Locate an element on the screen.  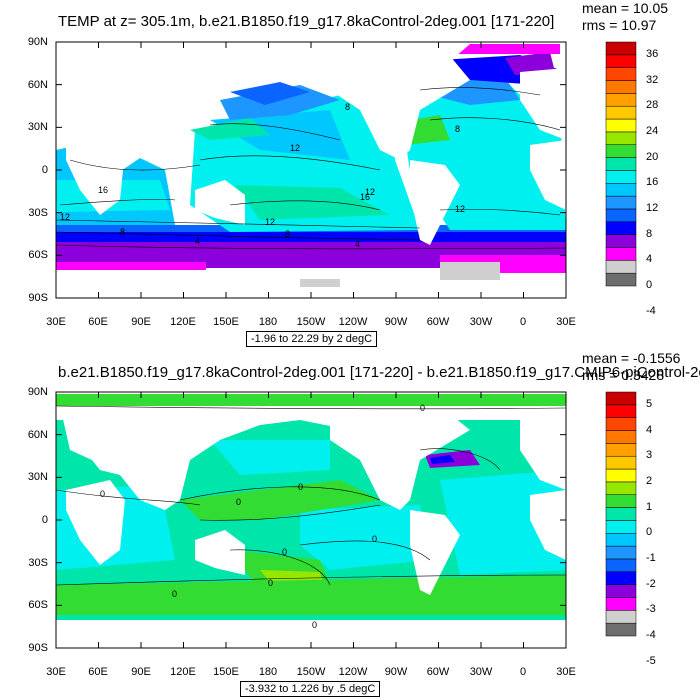
p2-southern is located at coordinates (311, 595).